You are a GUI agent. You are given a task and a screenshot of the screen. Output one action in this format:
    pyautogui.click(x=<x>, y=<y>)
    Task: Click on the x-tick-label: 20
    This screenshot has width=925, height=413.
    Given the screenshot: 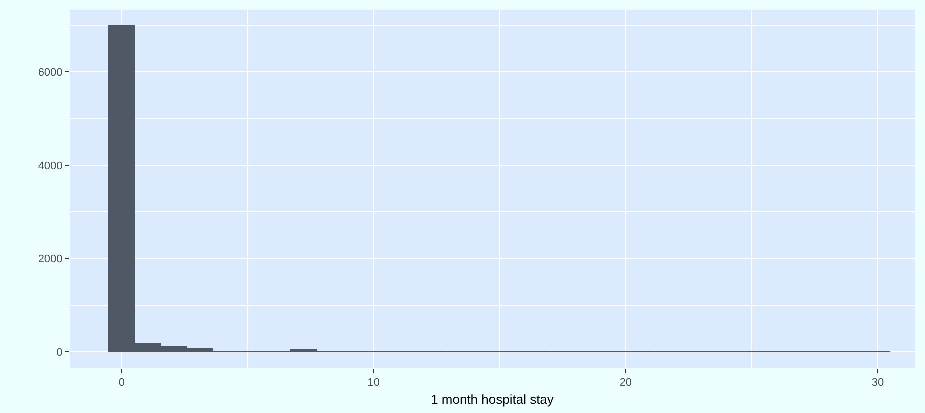 What is the action you would take?
    pyautogui.click(x=626, y=383)
    